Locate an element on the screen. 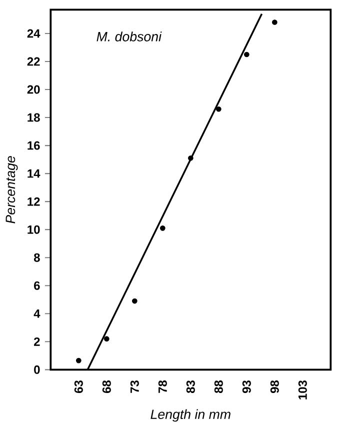 The image size is (350, 423). y-axis-title: Percentage is located at coordinates (12, 190).